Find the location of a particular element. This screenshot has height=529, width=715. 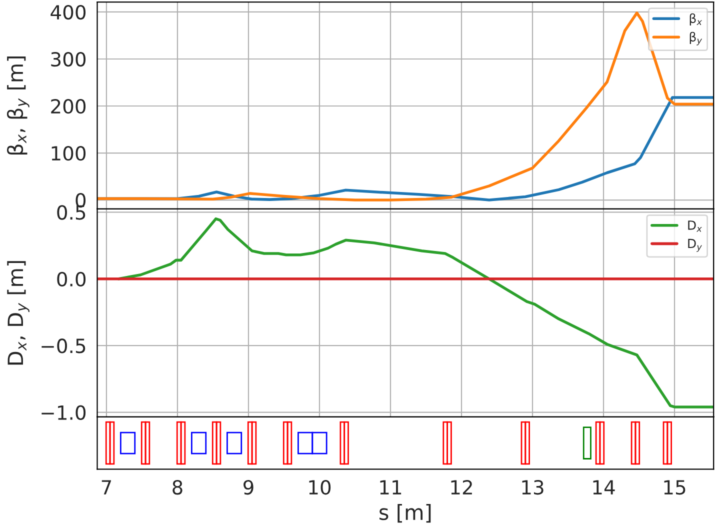

x-tick-label: 7 is located at coordinates (106, 487).